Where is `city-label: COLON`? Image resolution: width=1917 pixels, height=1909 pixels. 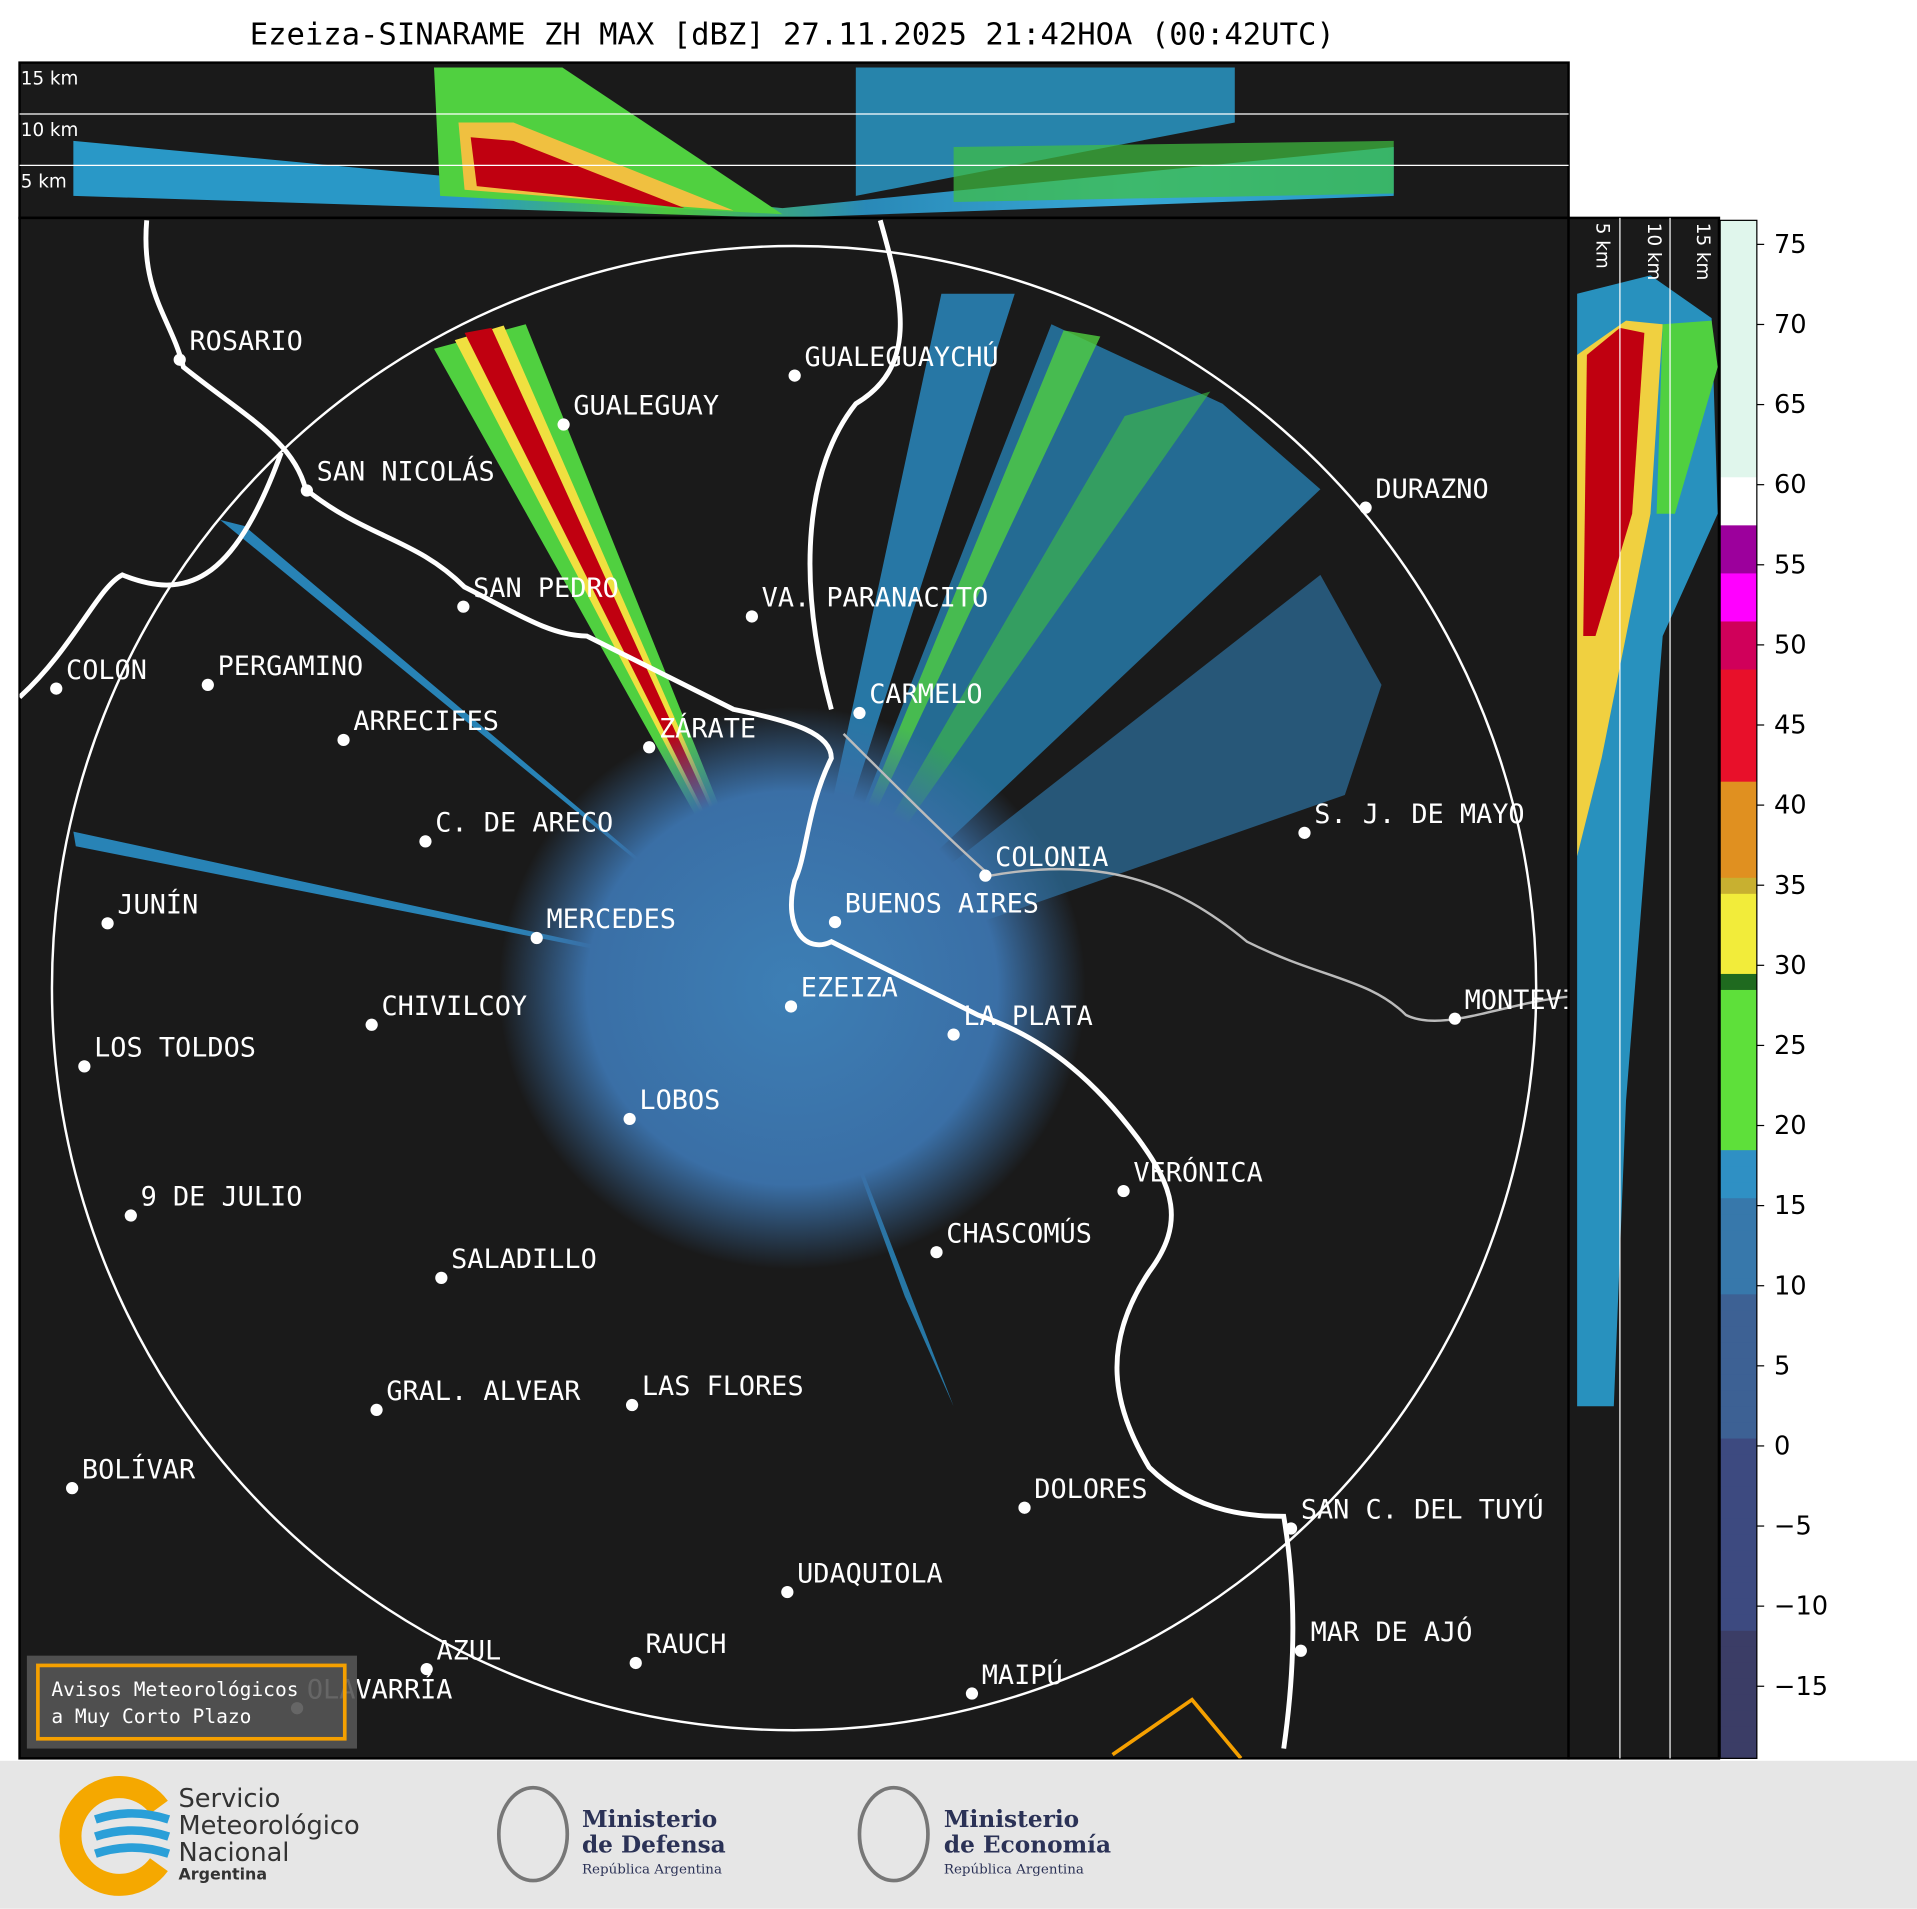
city-label: COLON is located at coordinates (106, 670).